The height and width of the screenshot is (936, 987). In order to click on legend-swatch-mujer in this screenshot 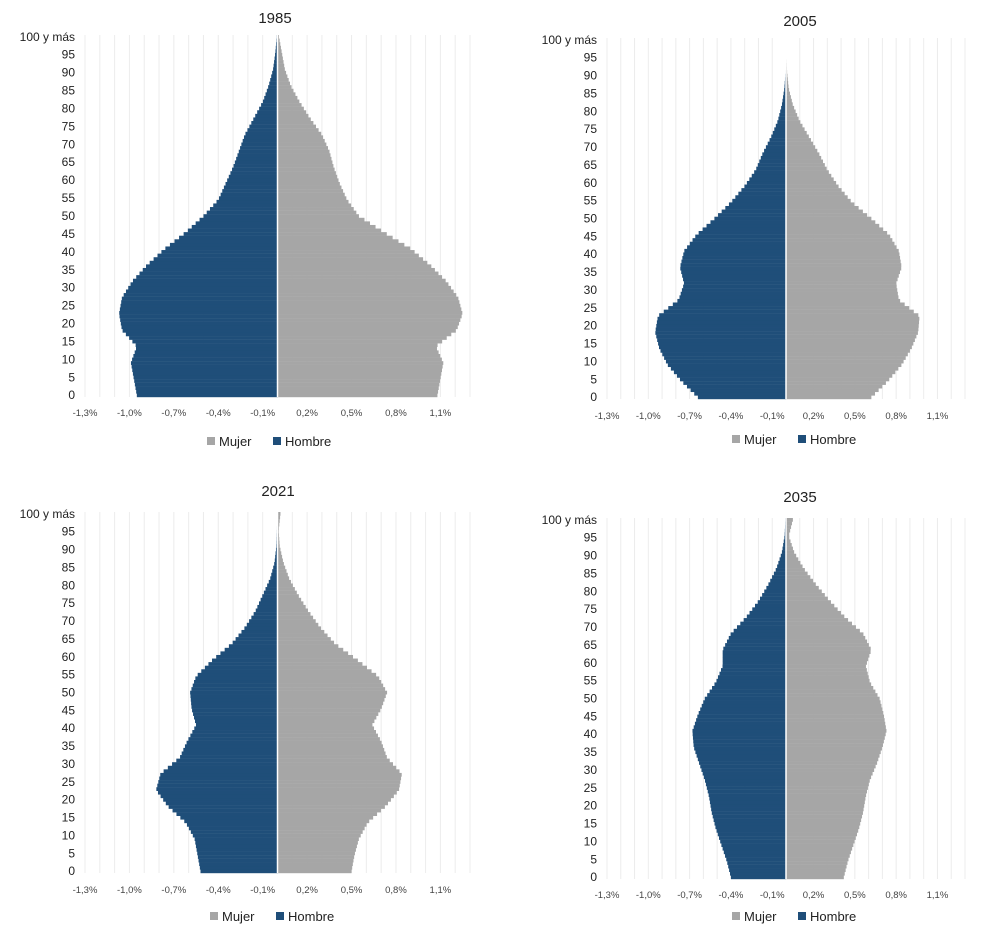, I will do `click(736, 916)`.